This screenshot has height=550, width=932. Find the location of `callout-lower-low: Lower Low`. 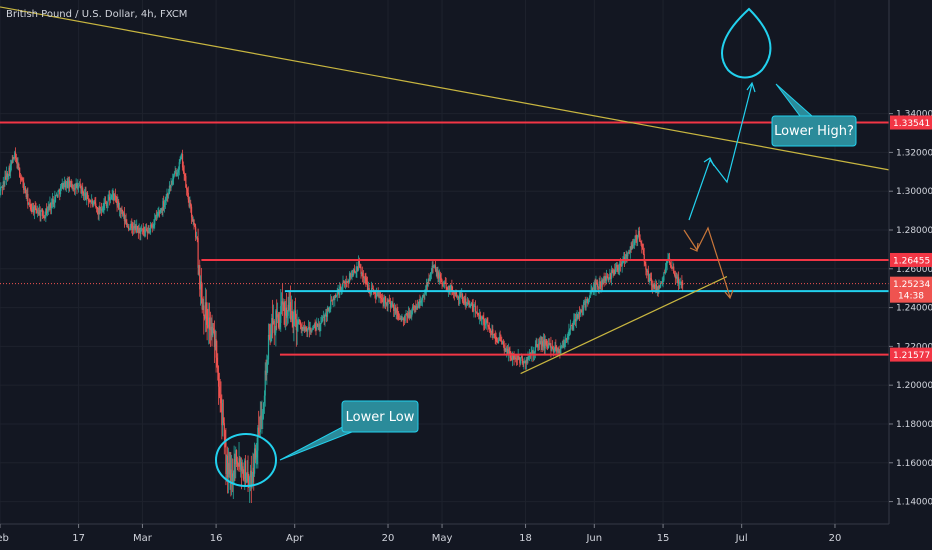

callout-lower-low: Lower Low is located at coordinates (317, 443).